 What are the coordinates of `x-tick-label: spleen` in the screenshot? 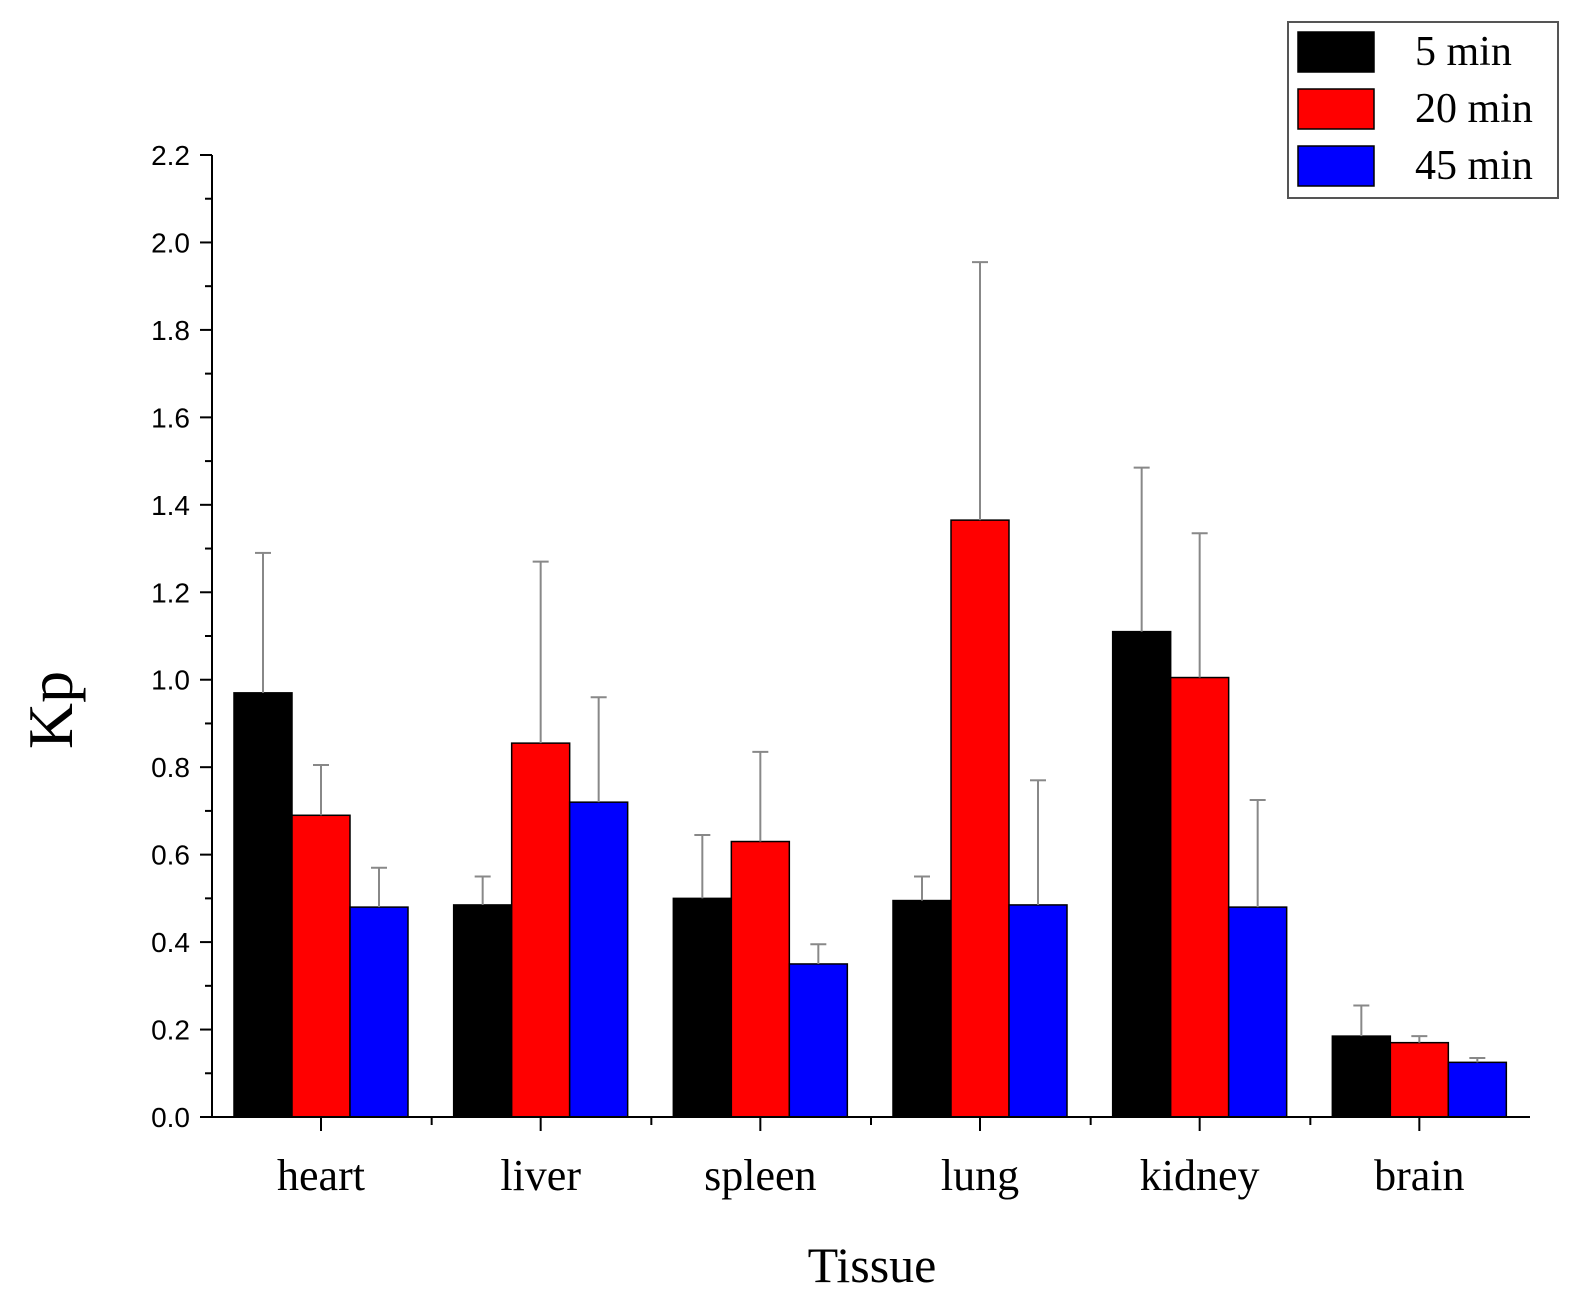 It's located at (760, 1175).